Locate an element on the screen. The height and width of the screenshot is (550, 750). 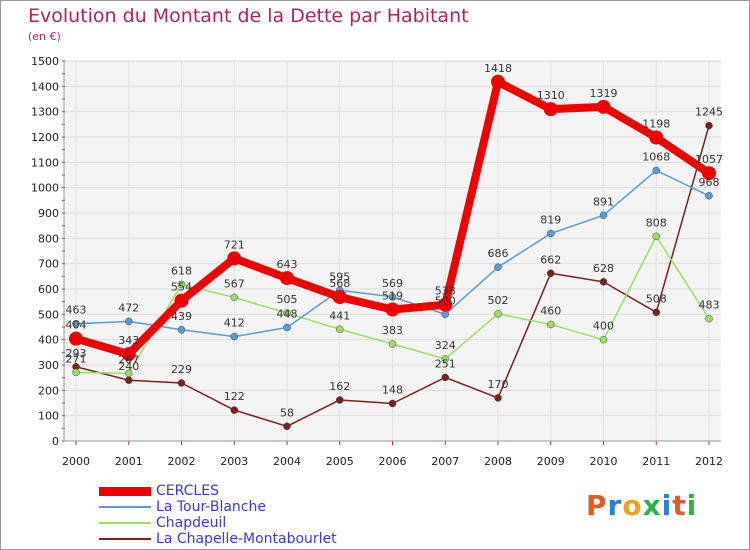
y-tick-label: 1500 is located at coordinates (45, 61).